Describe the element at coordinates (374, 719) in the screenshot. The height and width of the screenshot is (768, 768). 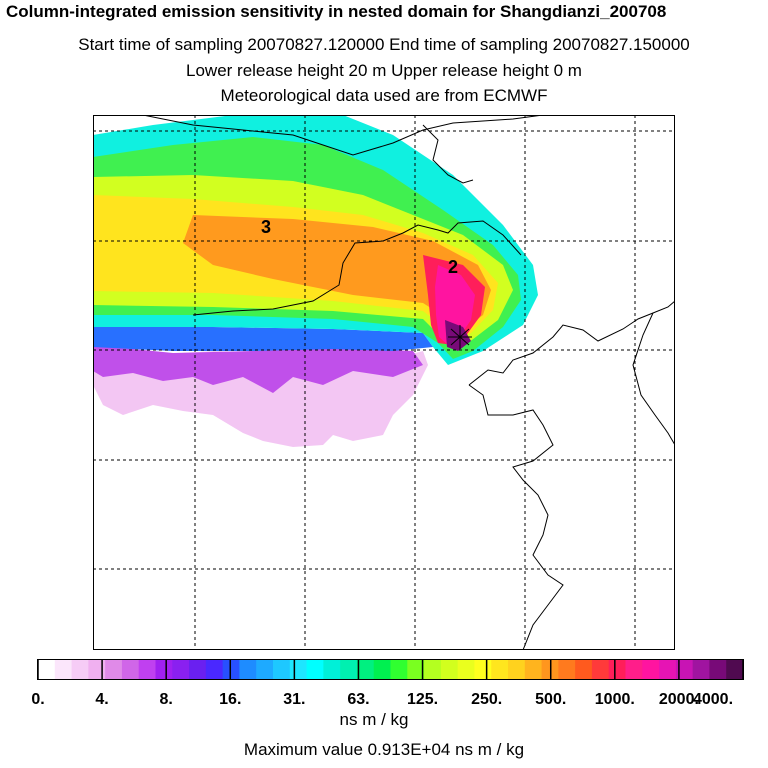
I see `colorbar-units: ns m / kg` at that location.